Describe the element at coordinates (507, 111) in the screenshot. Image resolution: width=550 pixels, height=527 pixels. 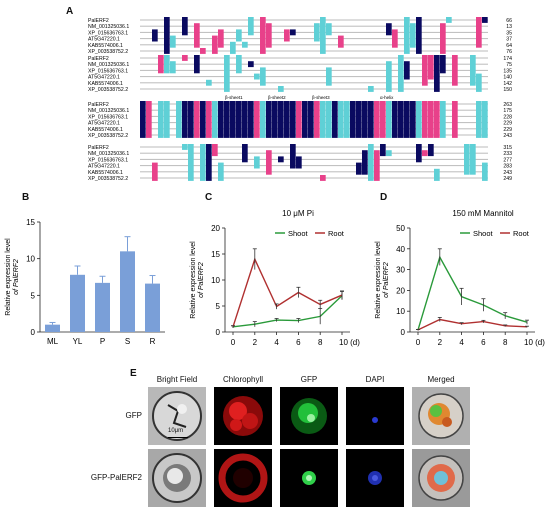
I see `sequence-position: 175` at that location.